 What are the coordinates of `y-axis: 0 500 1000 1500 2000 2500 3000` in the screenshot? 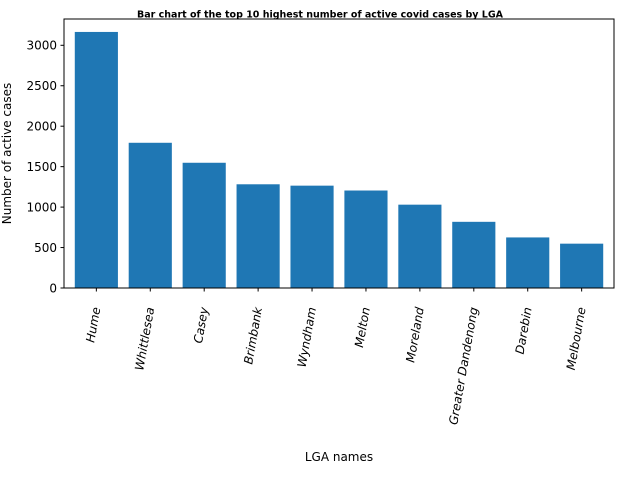 It's located at (45, 167).